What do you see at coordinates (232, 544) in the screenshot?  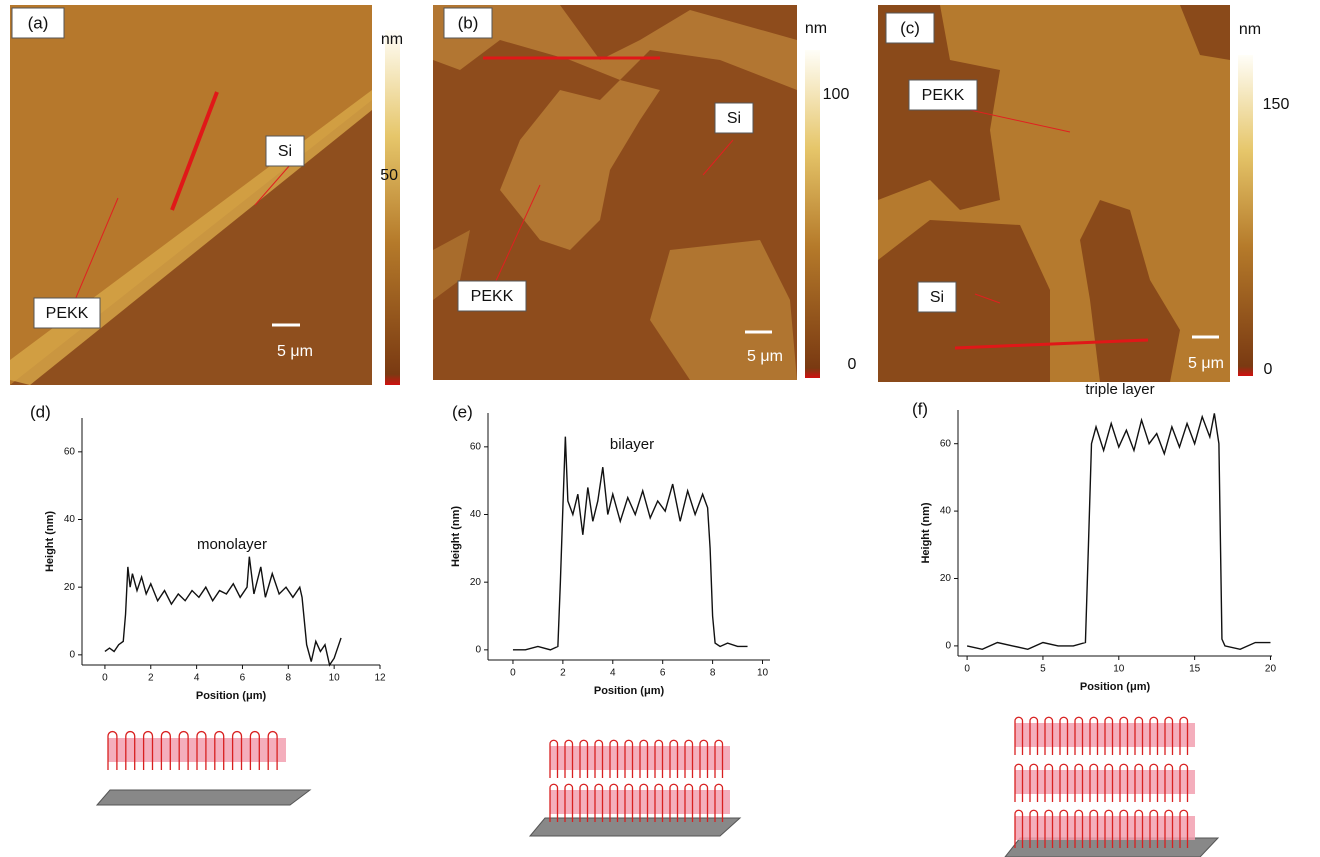 I see `annotation: monolayer` at bounding box center [232, 544].